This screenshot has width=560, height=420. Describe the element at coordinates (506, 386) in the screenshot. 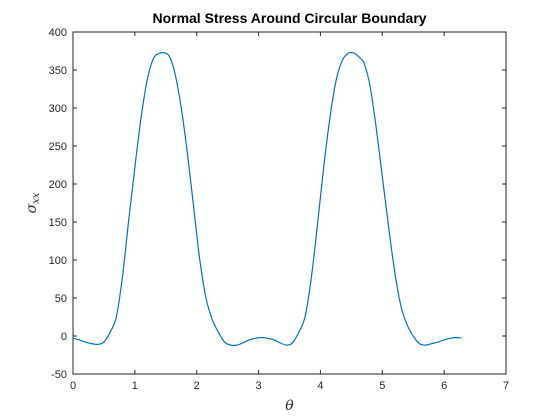

I see `x-tick-label: 7` at that location.